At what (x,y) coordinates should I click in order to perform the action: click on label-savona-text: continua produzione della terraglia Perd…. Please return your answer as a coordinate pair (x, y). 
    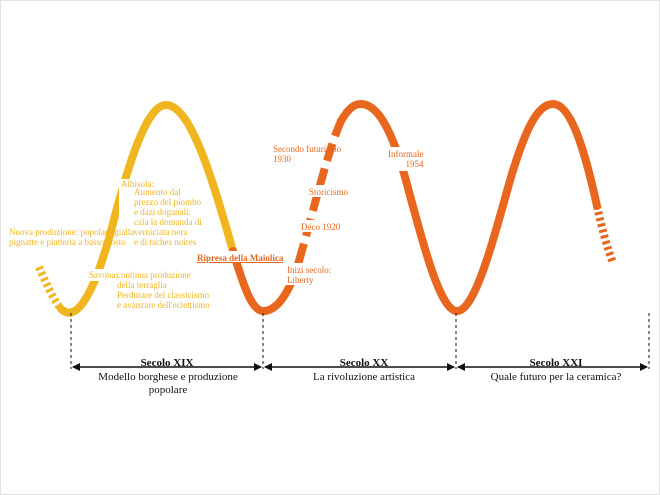
    Looking at the image, I should click on (163, 290).